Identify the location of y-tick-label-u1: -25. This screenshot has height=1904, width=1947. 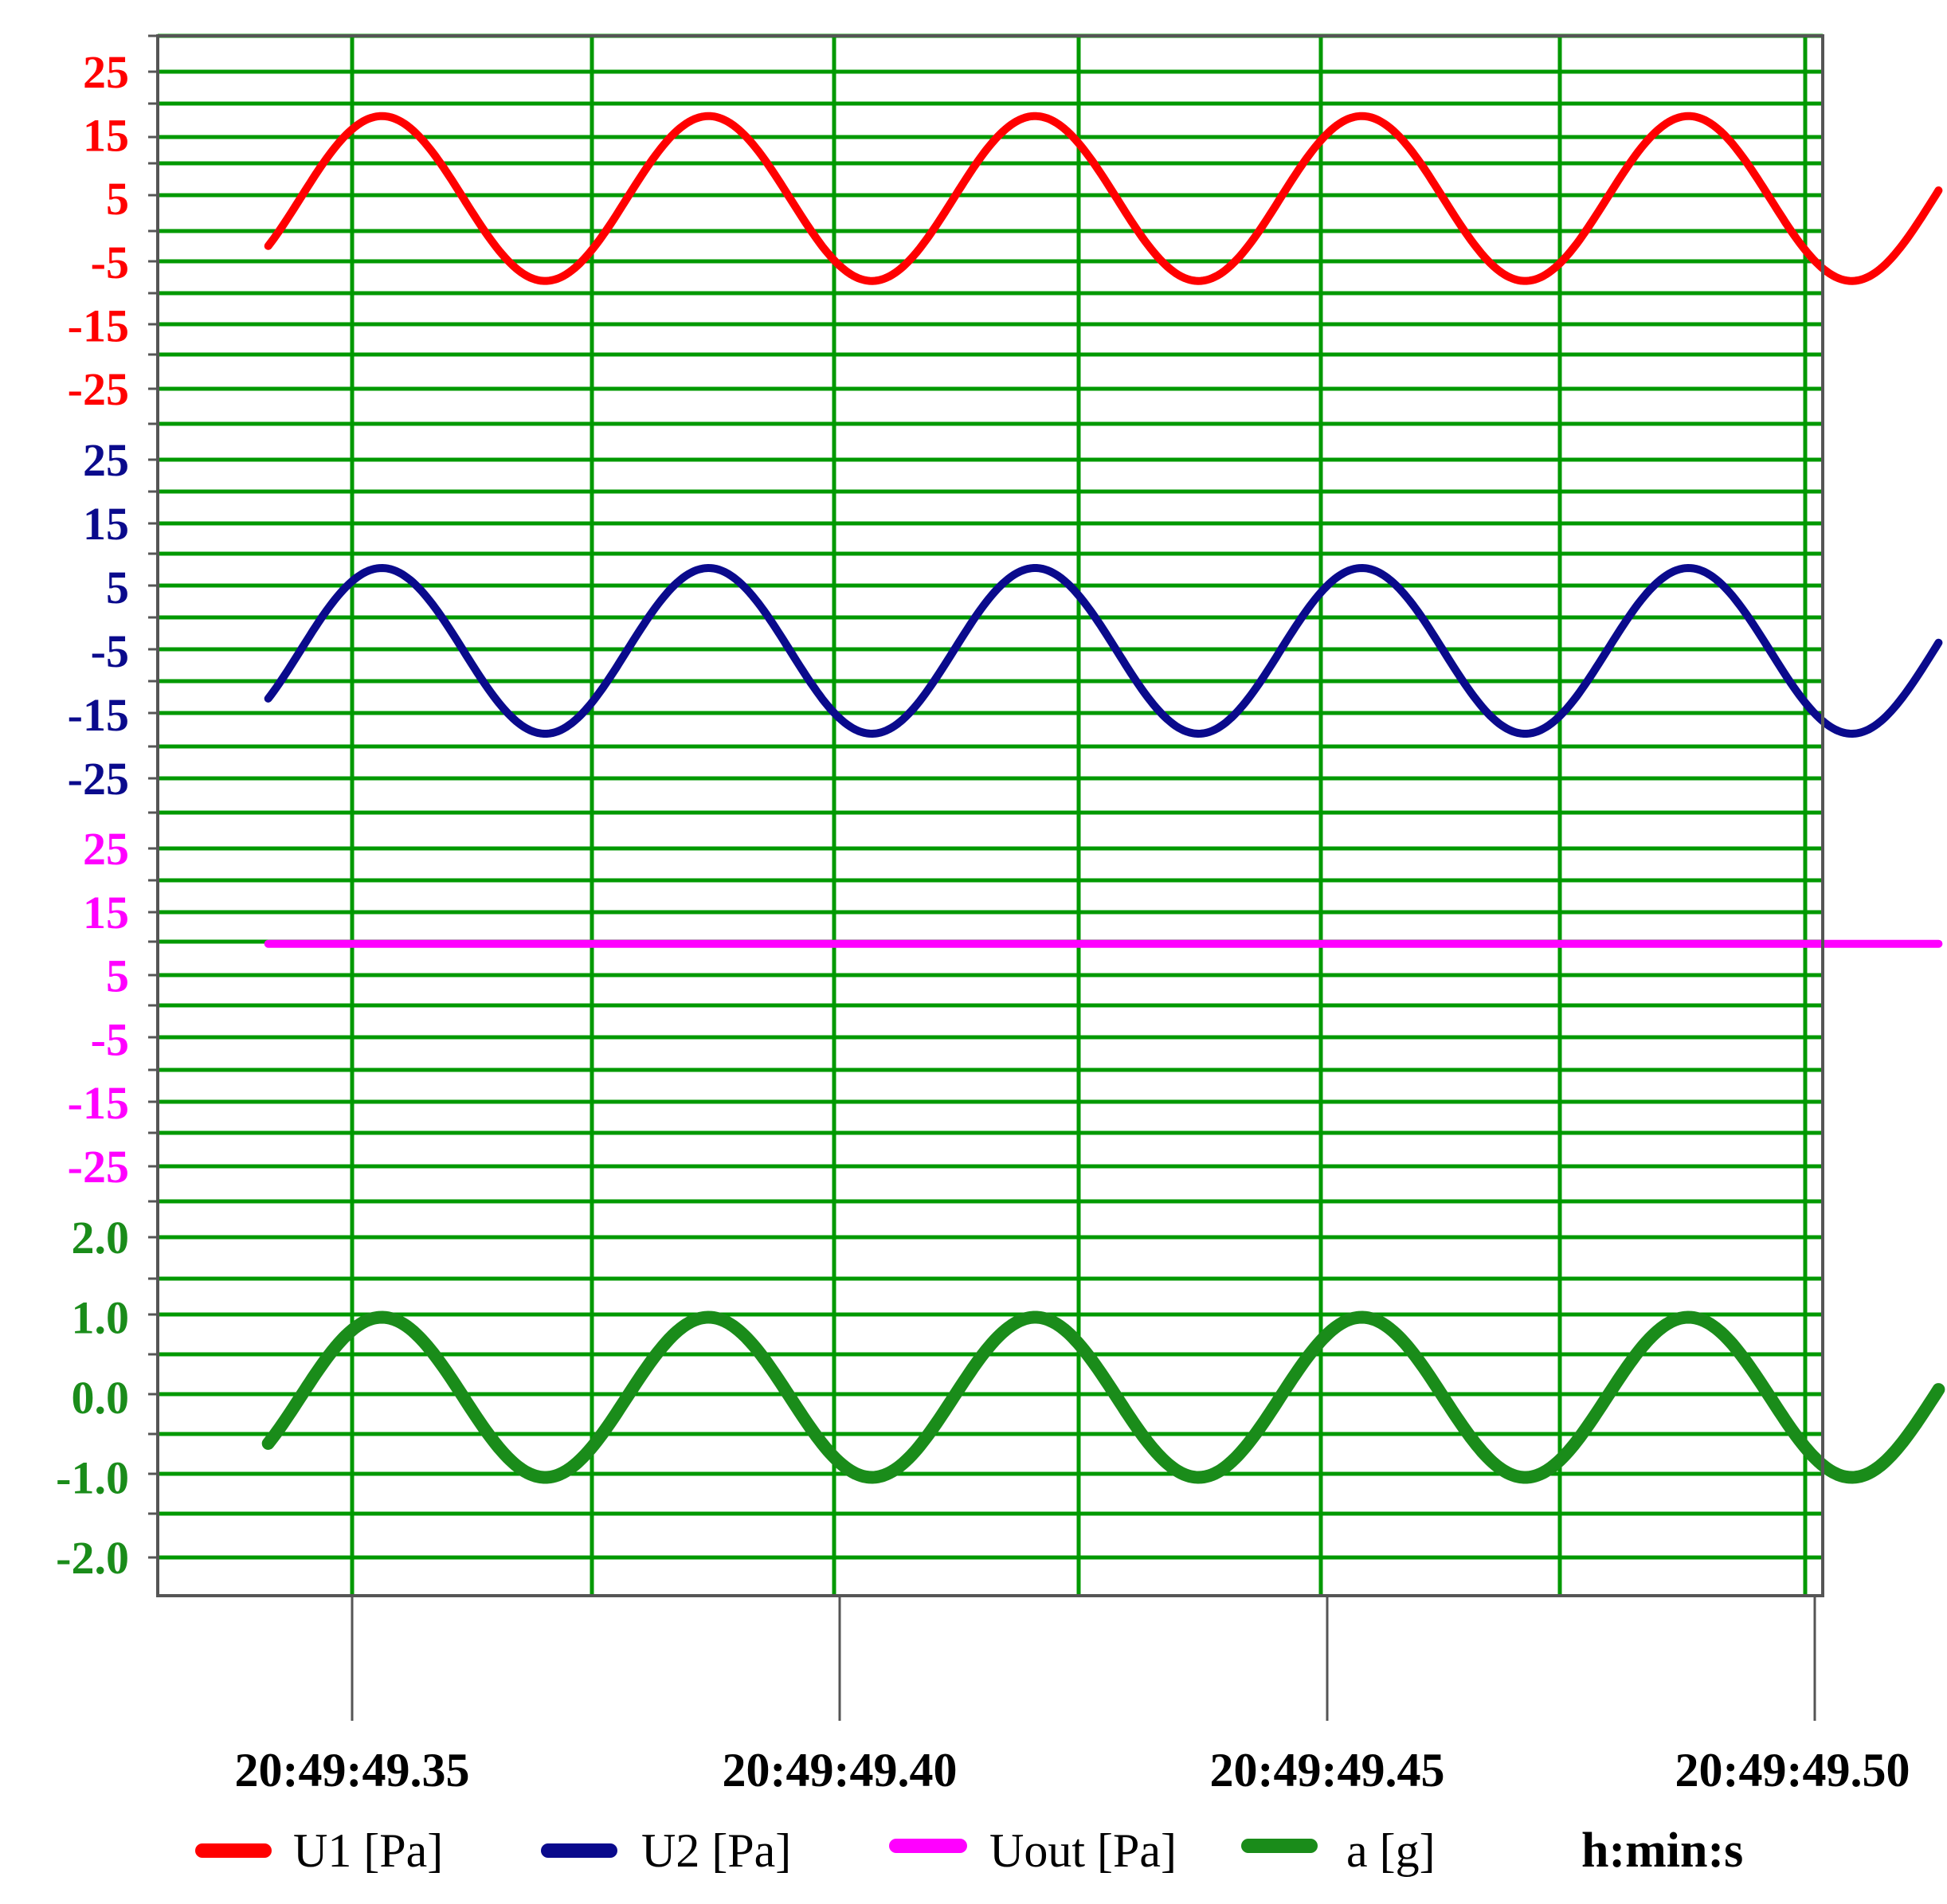
(98, 389).